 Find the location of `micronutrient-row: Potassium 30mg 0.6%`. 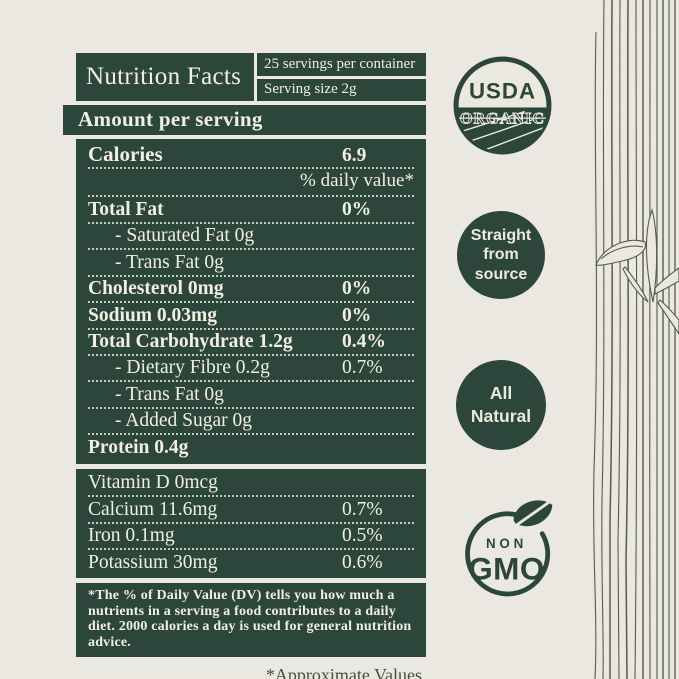

micronutrient-row: Potassium 30mg 0.6% is located at coordinates (235, 562).